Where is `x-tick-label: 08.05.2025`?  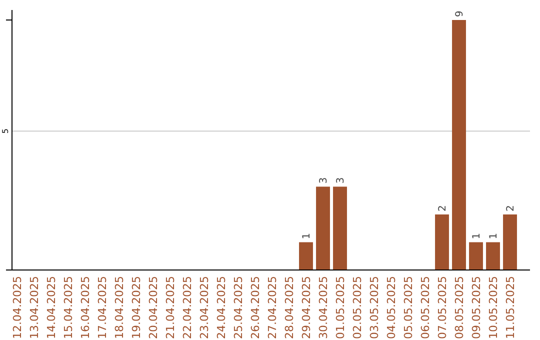
x-tick-label: 08.05.2025 is located at coordinates (459, 307).